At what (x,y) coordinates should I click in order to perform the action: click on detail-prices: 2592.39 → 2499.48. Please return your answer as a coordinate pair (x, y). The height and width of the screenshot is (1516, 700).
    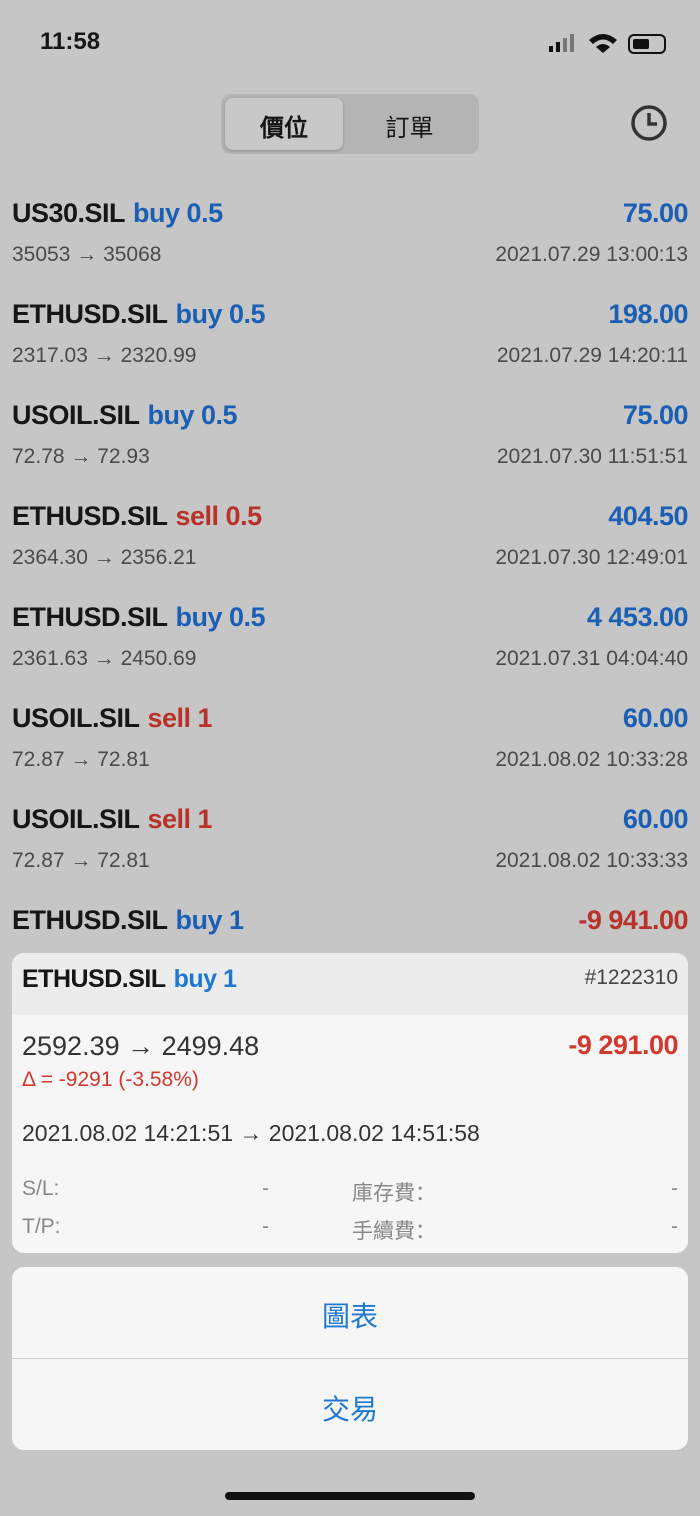
    Looking at the image, I should click on (141, 1046).